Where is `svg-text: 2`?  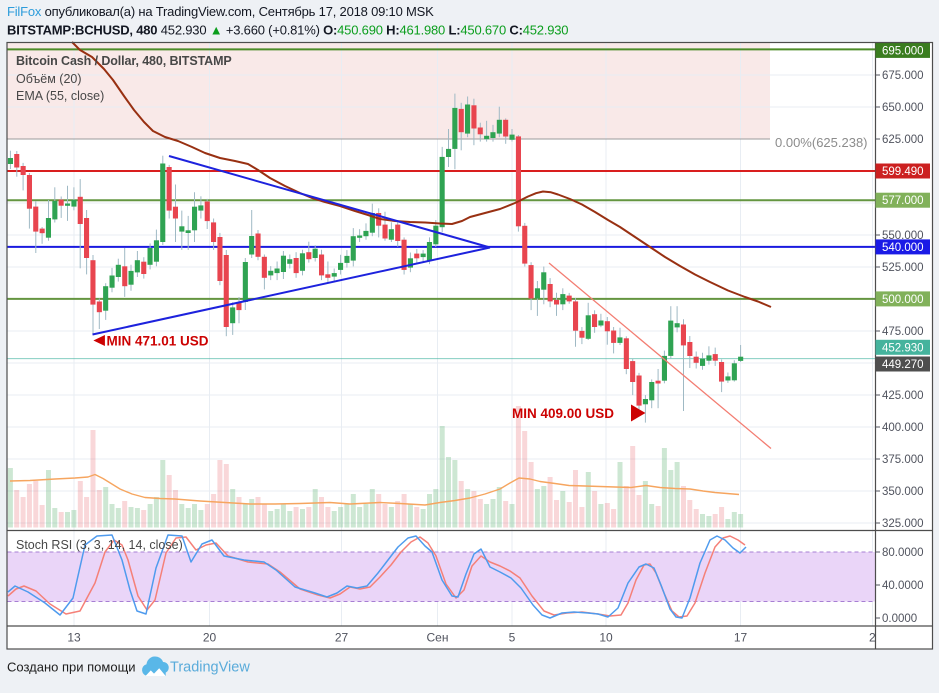
svg-text: 2 is located at coordinates (872, 638).